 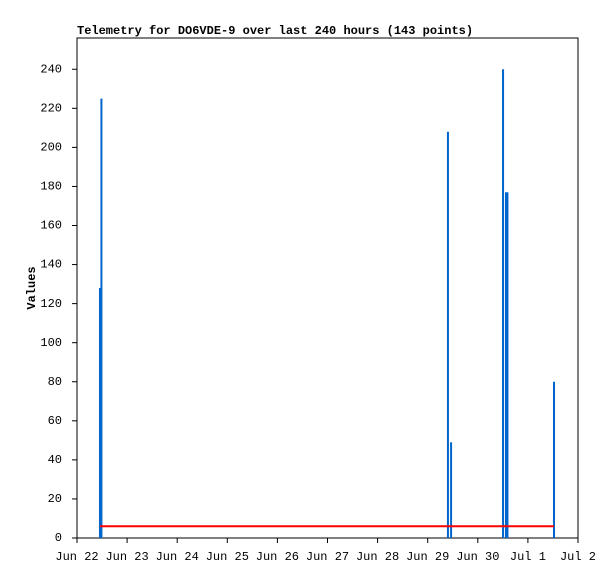 What do you see at coordinates (51, 108) in the screenshot?
I see `y-tick-label: 220` at bounding box center [51, 108].